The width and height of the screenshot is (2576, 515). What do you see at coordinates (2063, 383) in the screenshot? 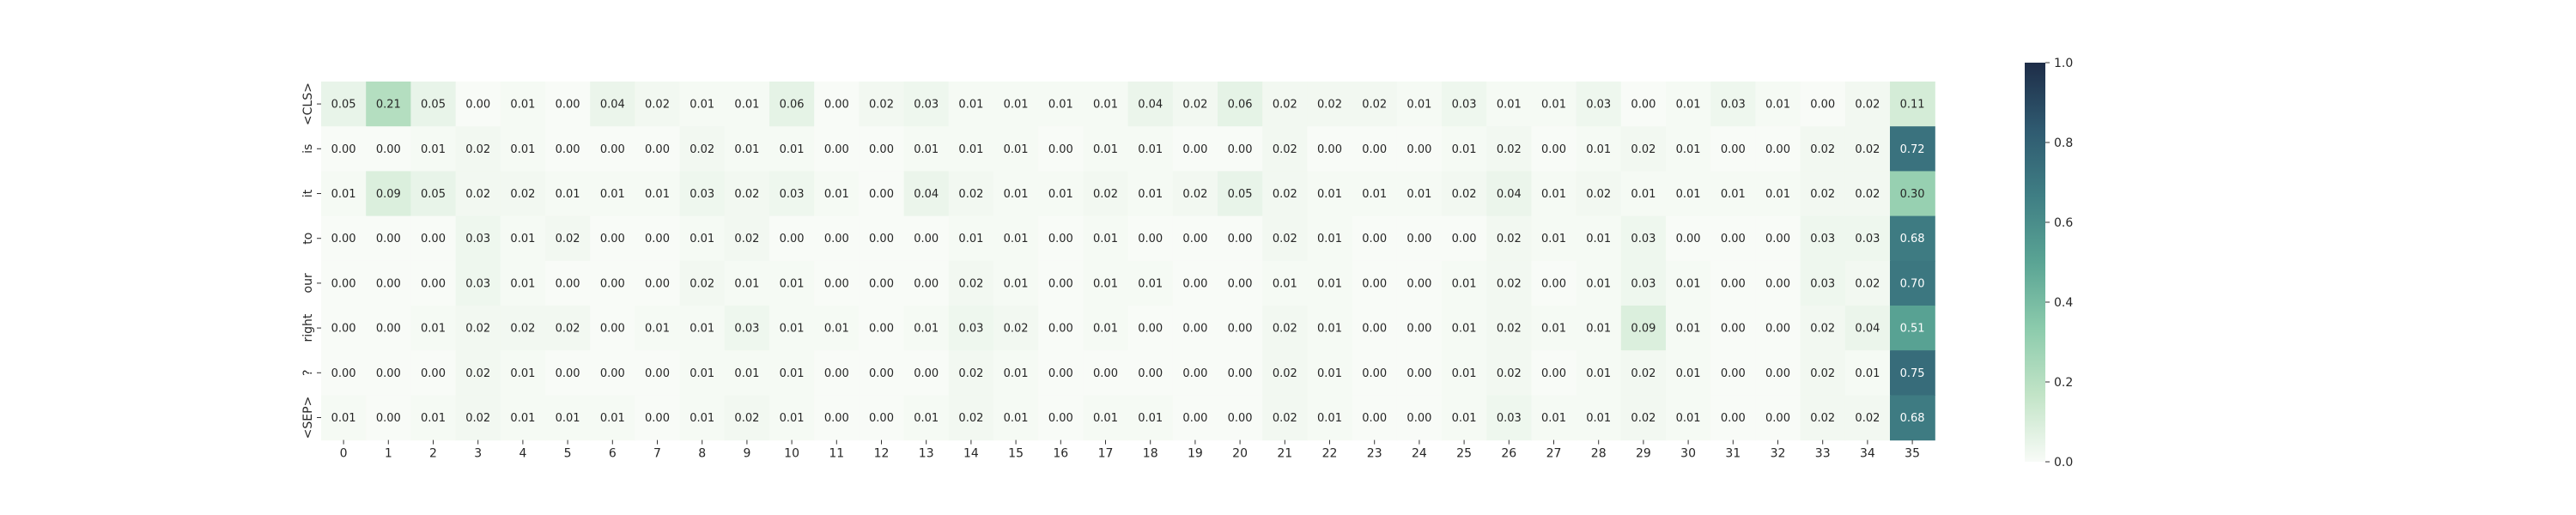
I see `colorbar-tick-label: 0.2` at bounding box center [2063, 383].